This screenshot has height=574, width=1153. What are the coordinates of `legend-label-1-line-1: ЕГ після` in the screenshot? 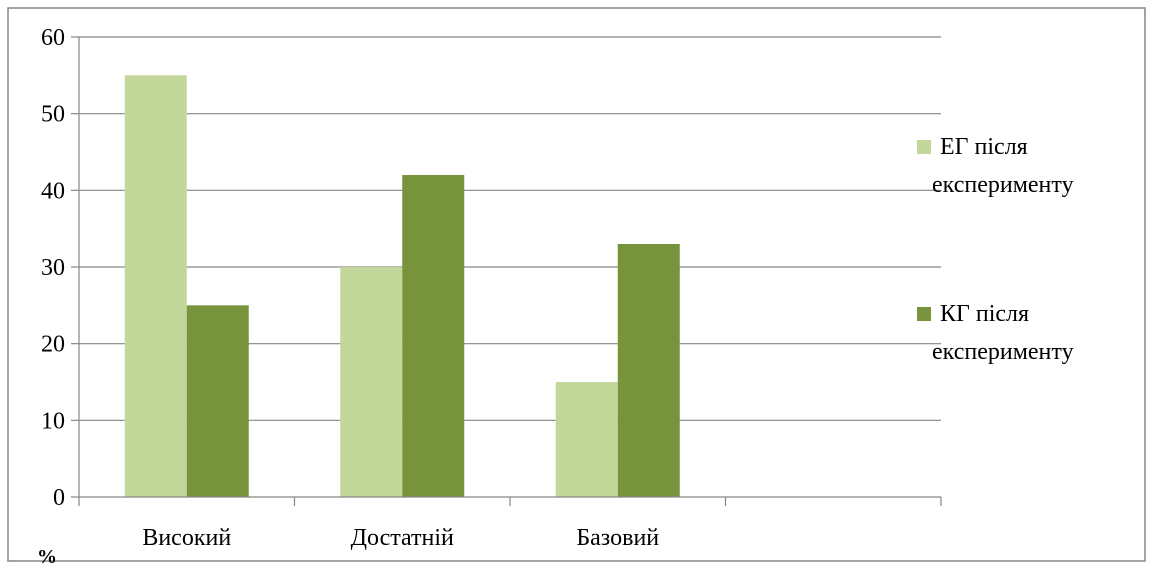 It's located at (984, 147).